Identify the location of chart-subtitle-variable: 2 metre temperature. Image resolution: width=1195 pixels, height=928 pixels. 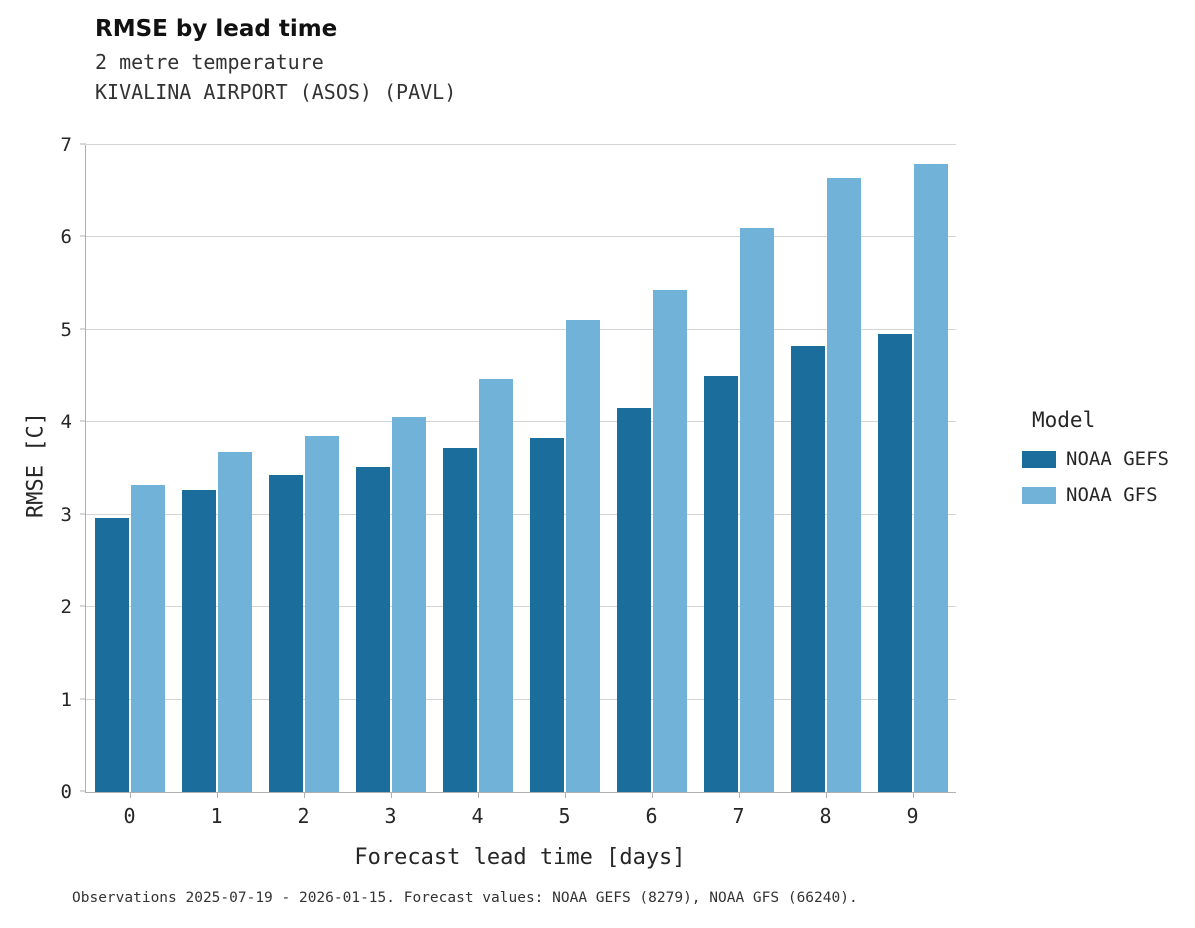
(209, 62).